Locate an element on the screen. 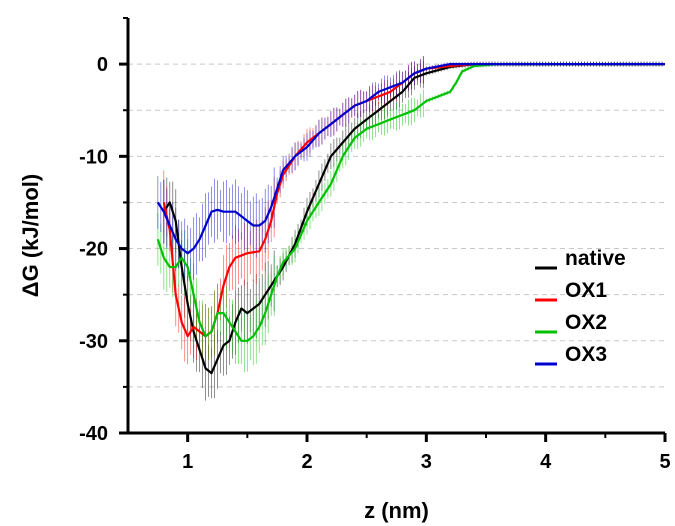 The height and width of the screenshot is (526, 675). y-tick-label: -10 is located at coordinates (93, 157).